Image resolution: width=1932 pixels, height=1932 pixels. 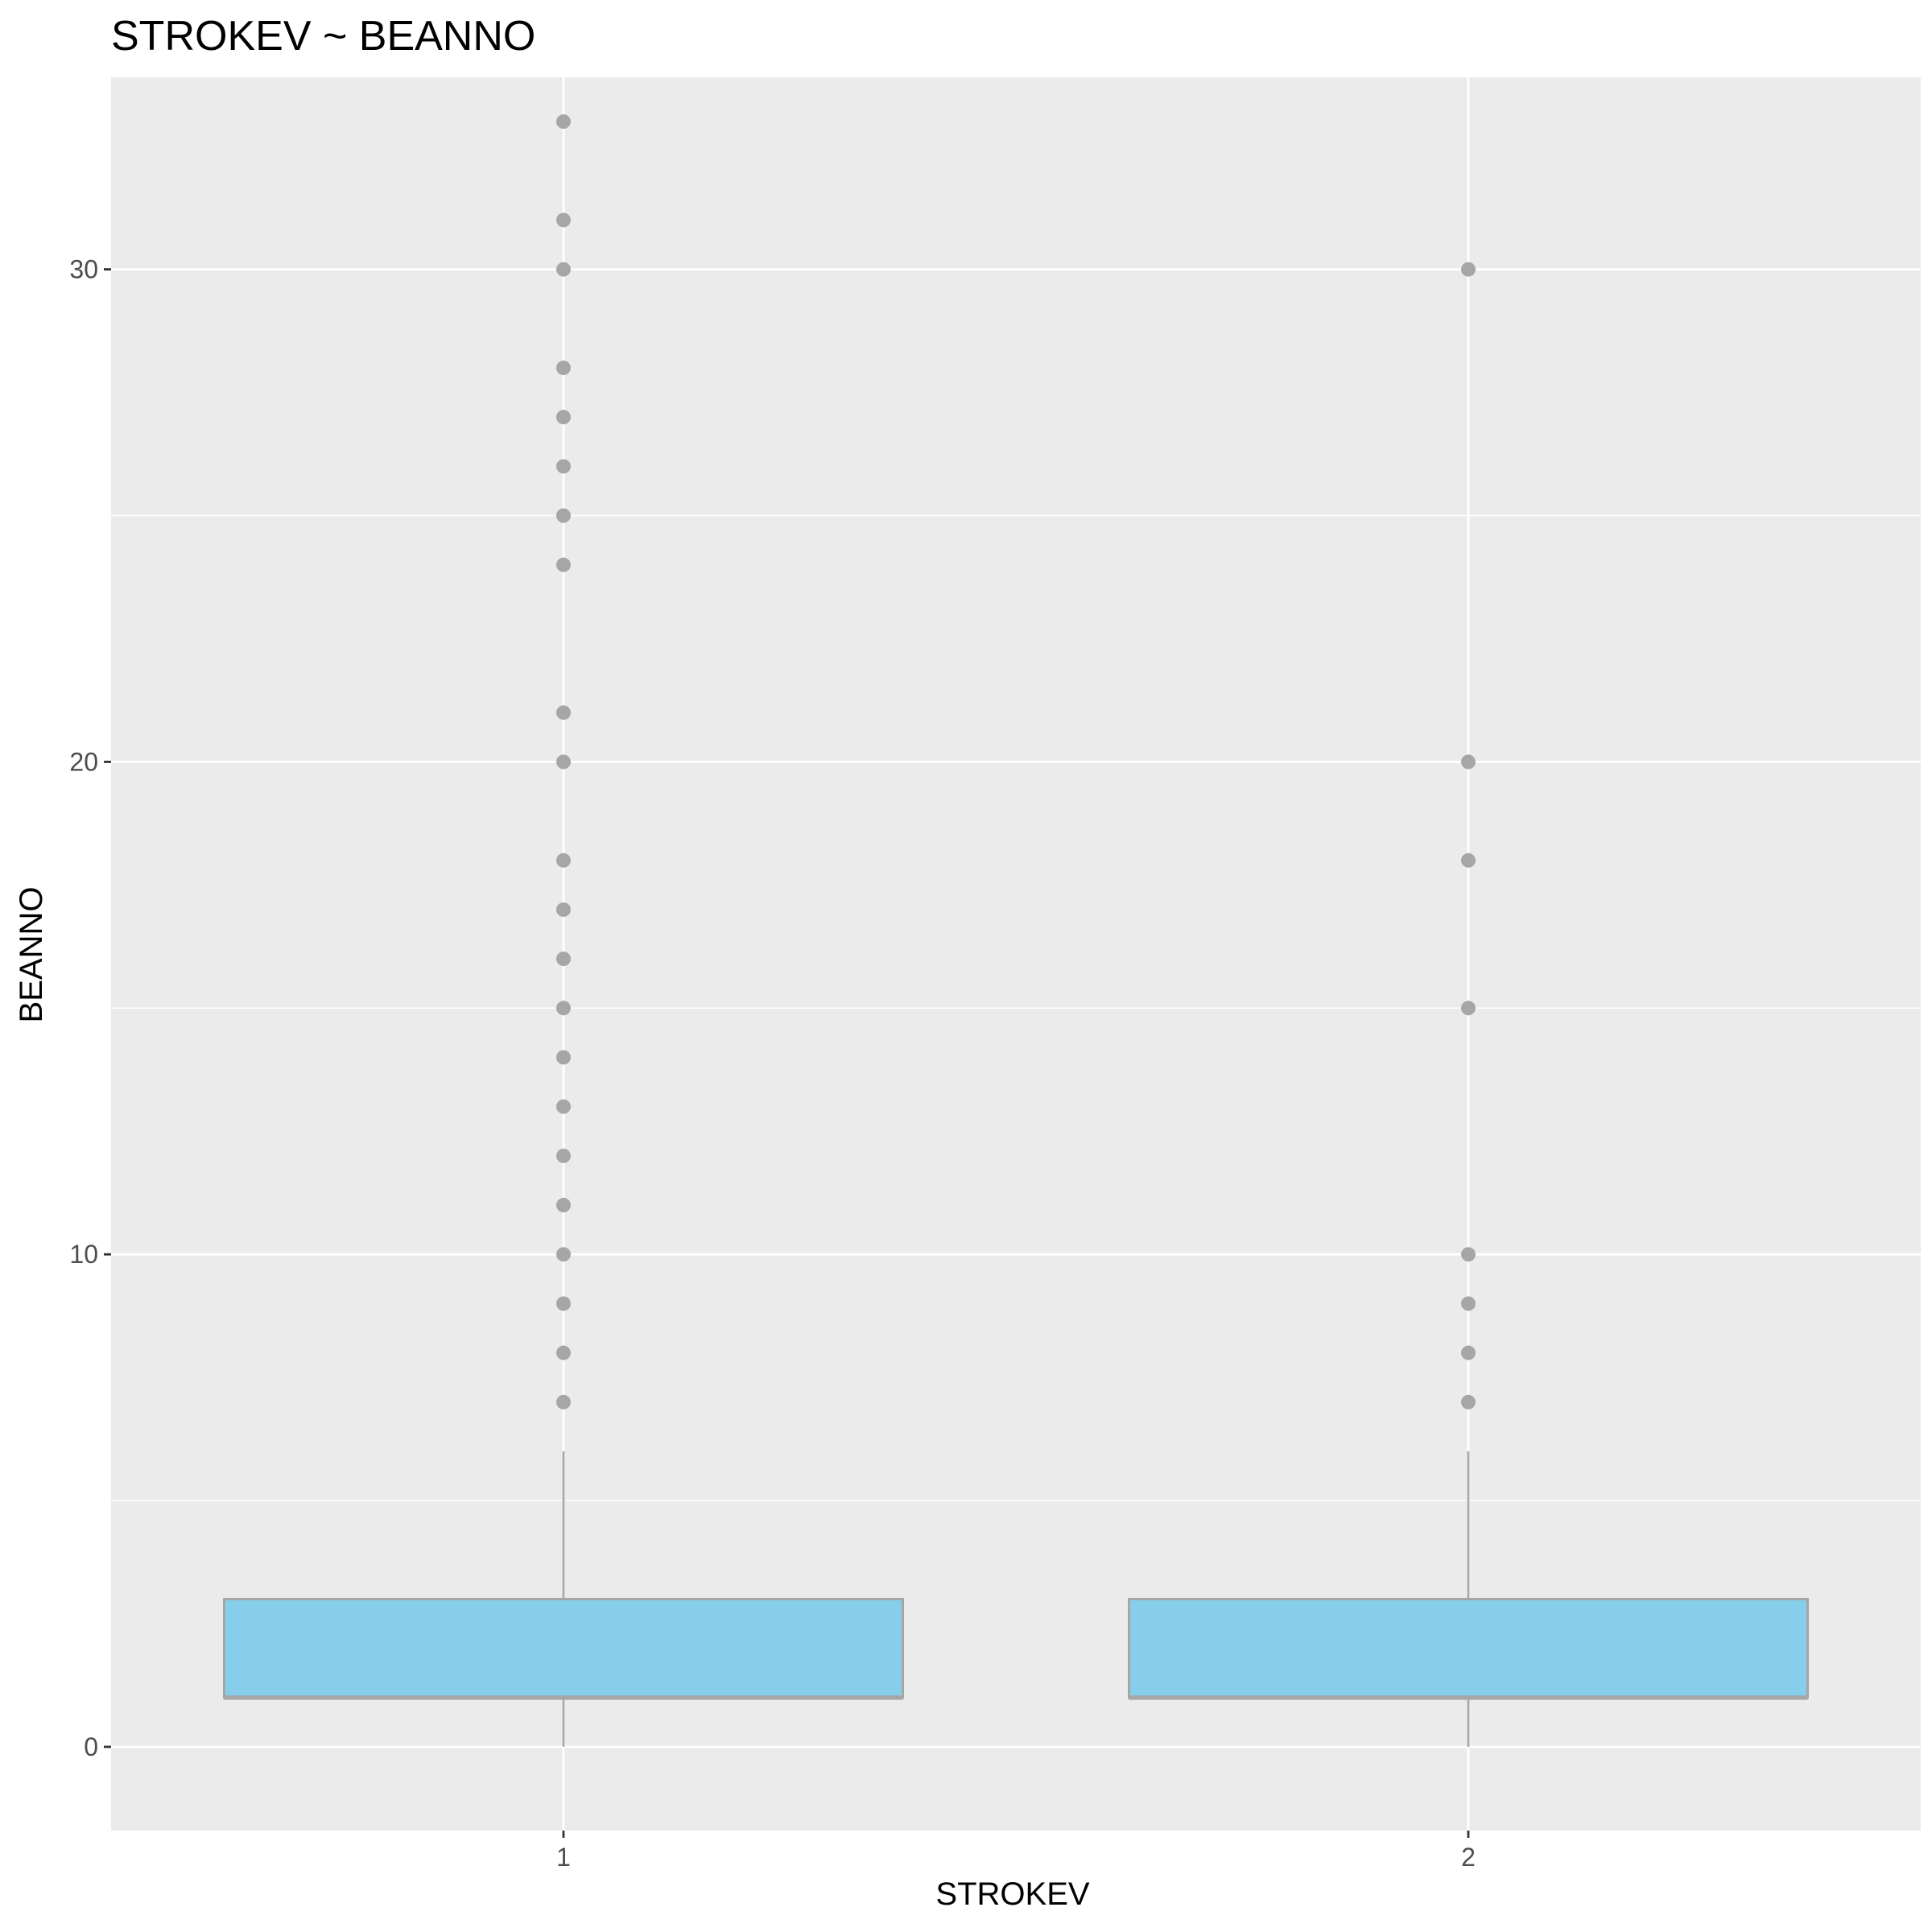 I want to click on chart-title: STROKEV ~ BEANNO, so click(x=323, y=36).